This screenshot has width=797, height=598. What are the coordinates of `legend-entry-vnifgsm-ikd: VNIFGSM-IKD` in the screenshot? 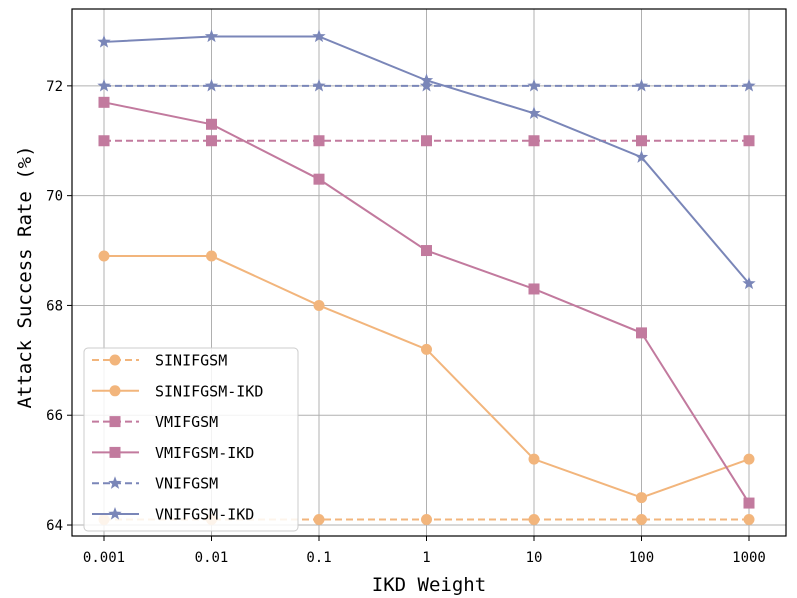 It's located at (173, 515).